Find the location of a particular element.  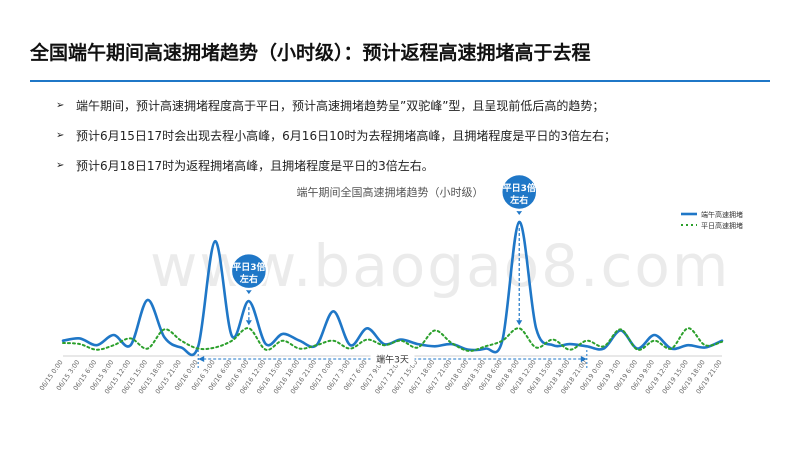

legend-label: 端午高速拥堵 is located at coordinates (722, 214).